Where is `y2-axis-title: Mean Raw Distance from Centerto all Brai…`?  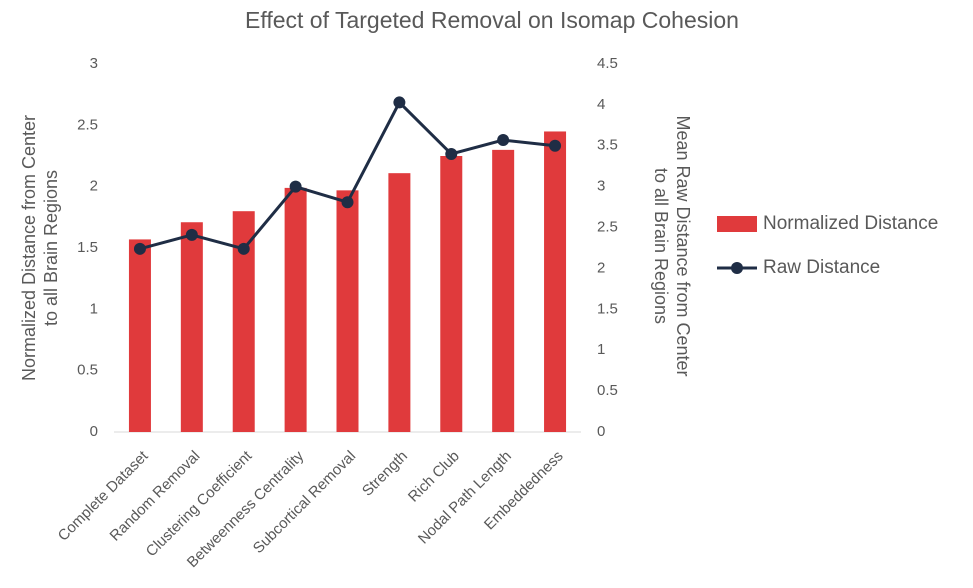 y2-axis-title: Mean Raw Distance from Centerto all Brai… is located at coordinates (672, 245).